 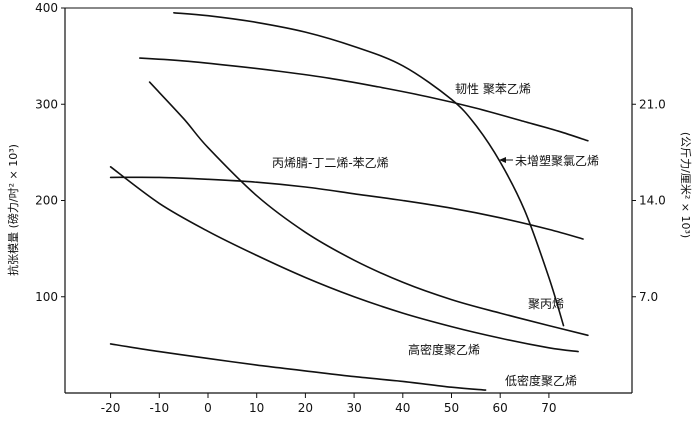 What do you see at coordinates (111, 408) in the screenshot?
I see `x-tick-label: -20` at bounding box center [111, 408].